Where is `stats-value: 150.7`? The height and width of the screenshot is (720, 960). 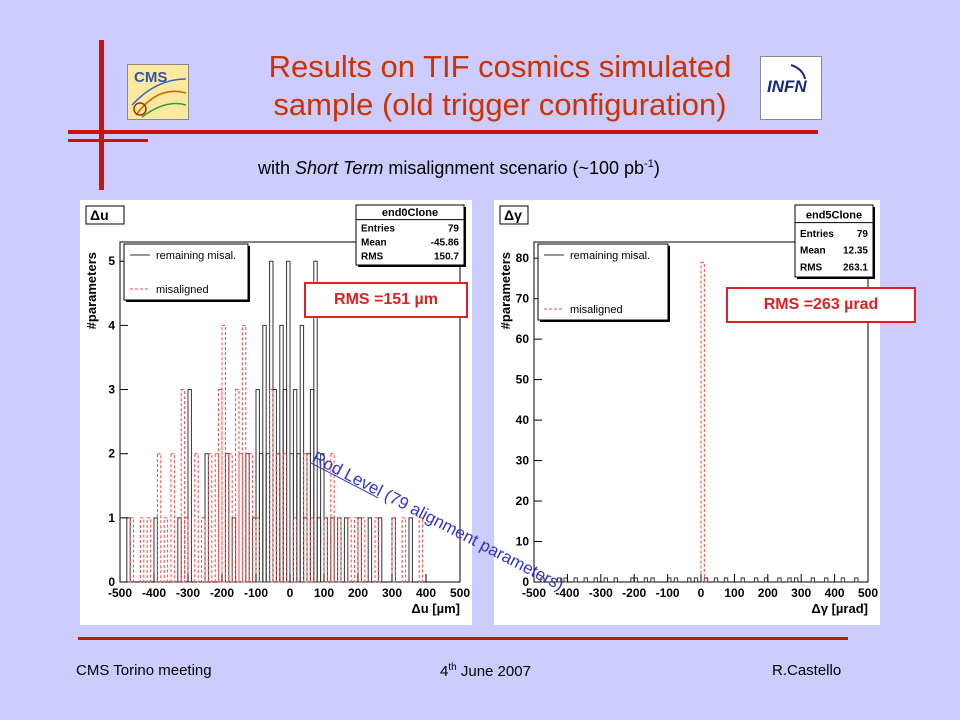 stats-value: 150.7 is located at coordinates (446, 256).